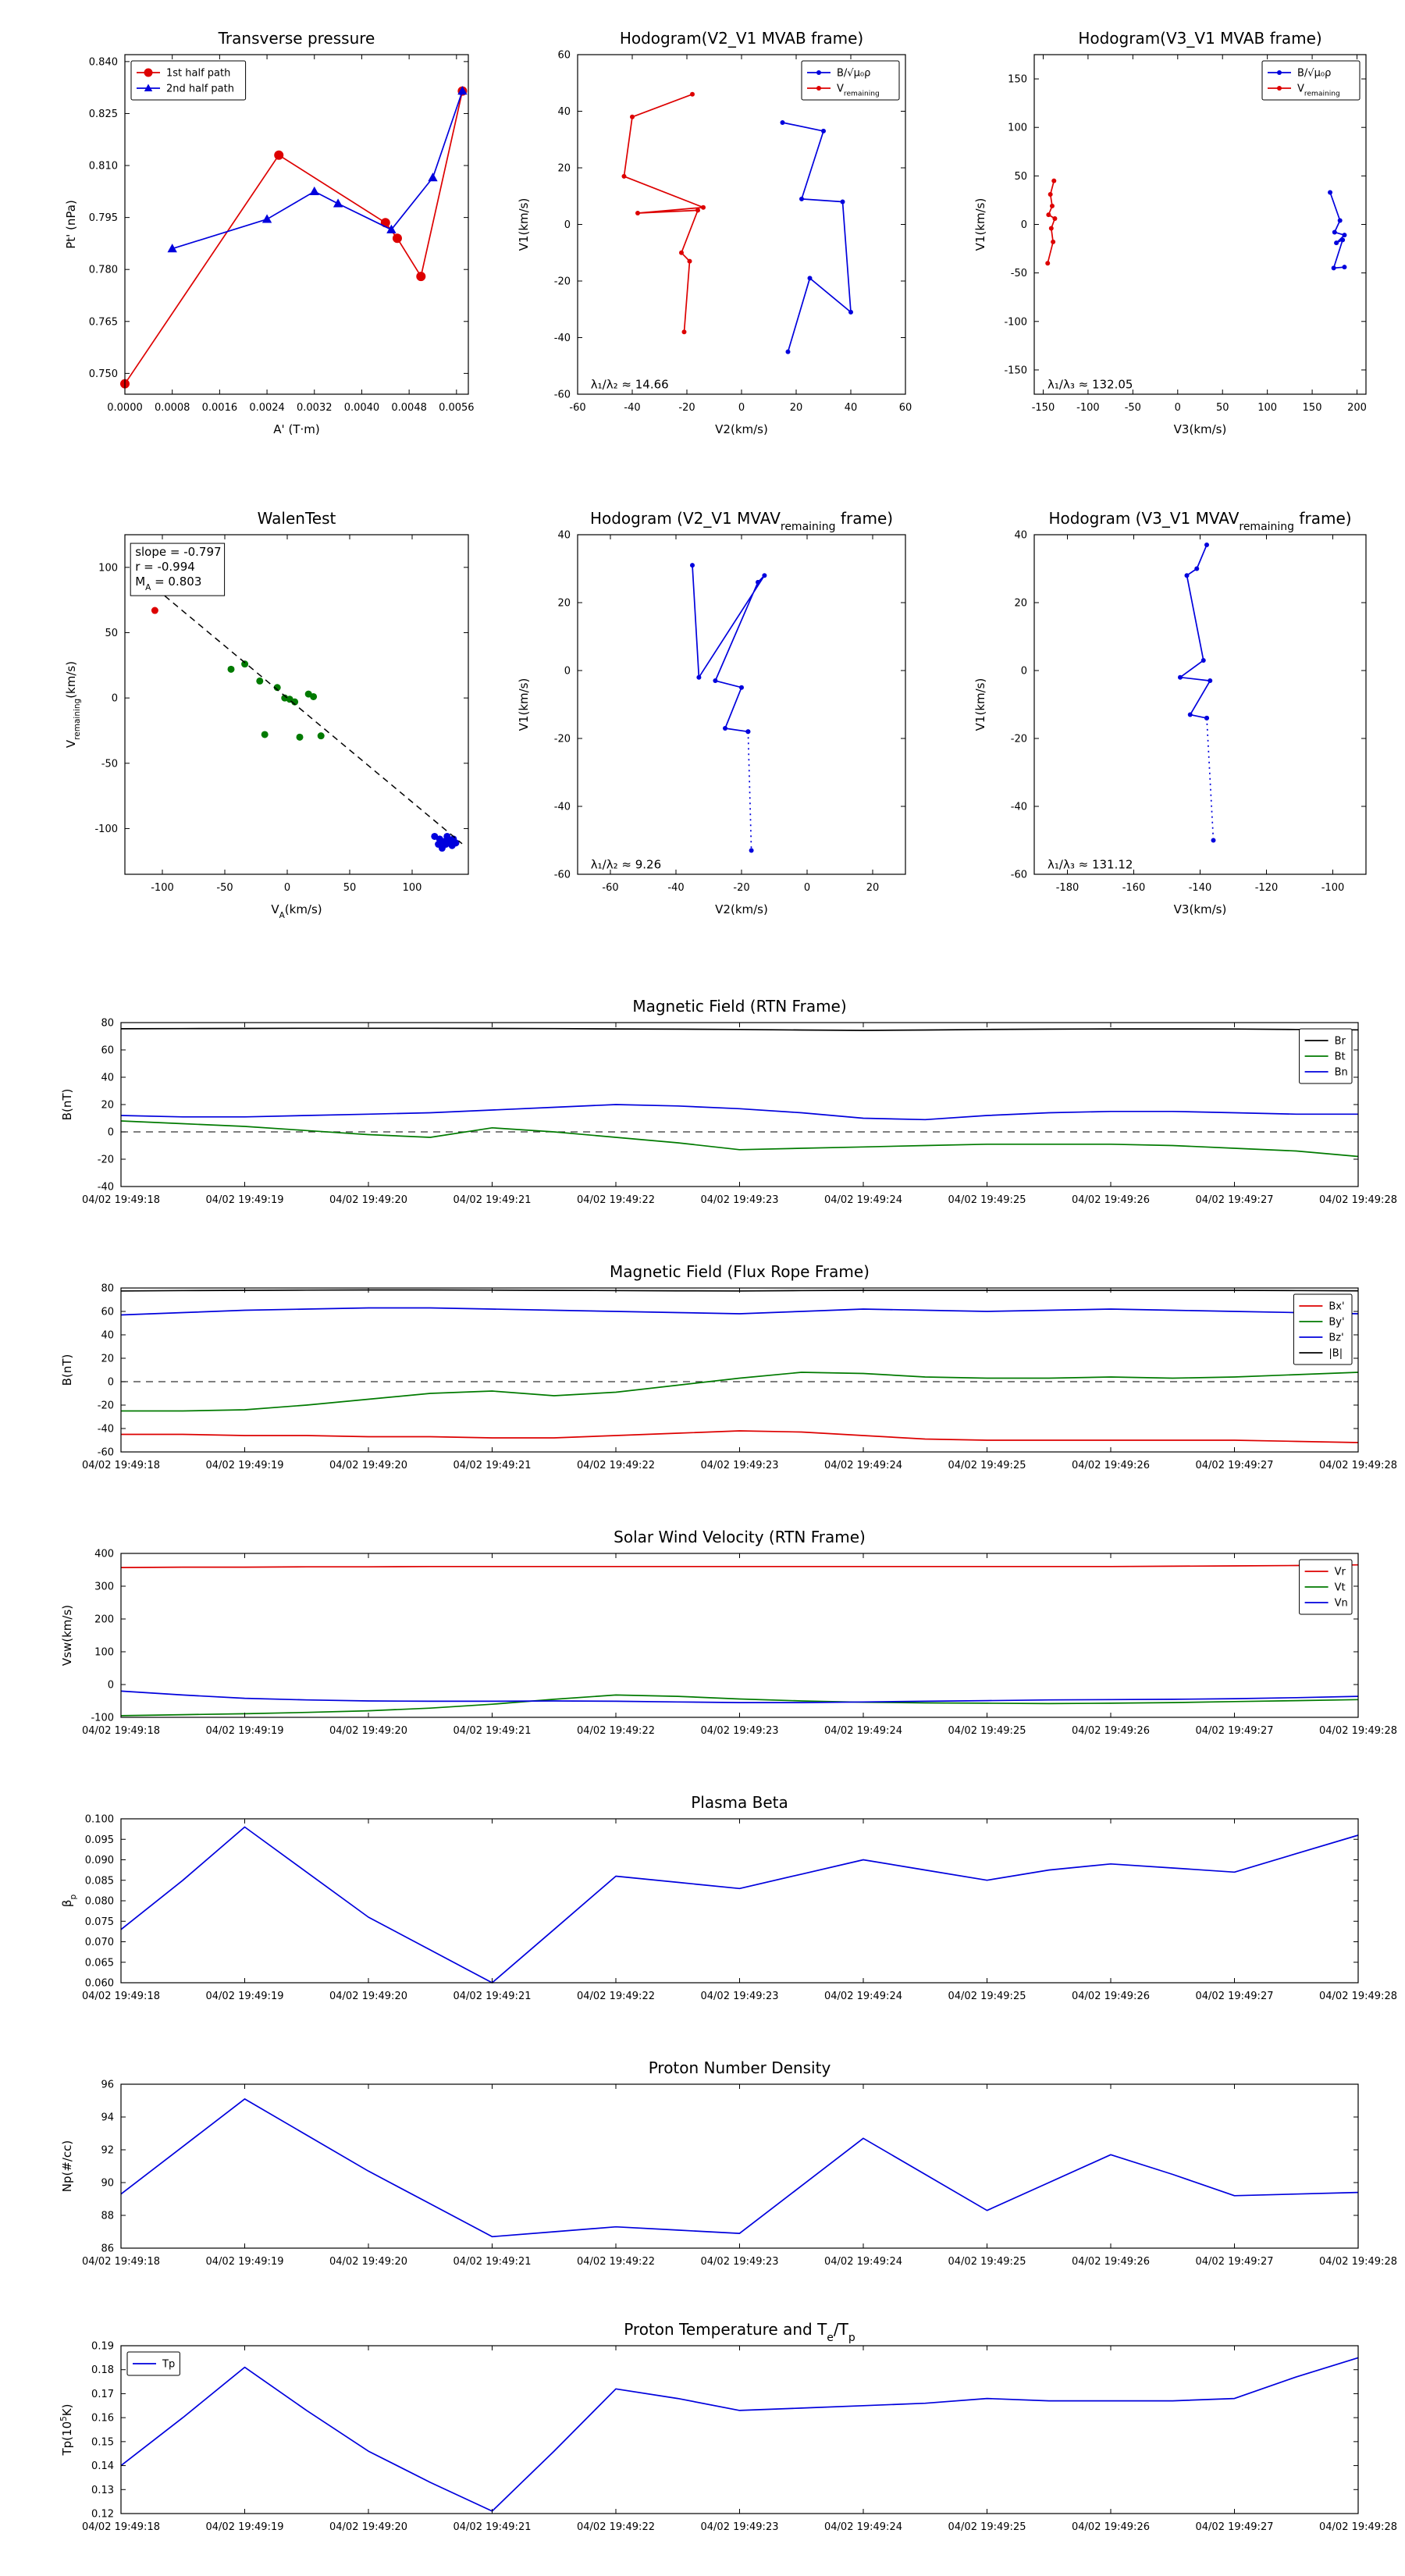 Image resolution: width=1405 pixels, height=2576 pixels. Describe the element at coordinates (740, 1271) in the screenshot. I see `panel-title: Magnetic Field (Flux Rope Frame)` at that location.